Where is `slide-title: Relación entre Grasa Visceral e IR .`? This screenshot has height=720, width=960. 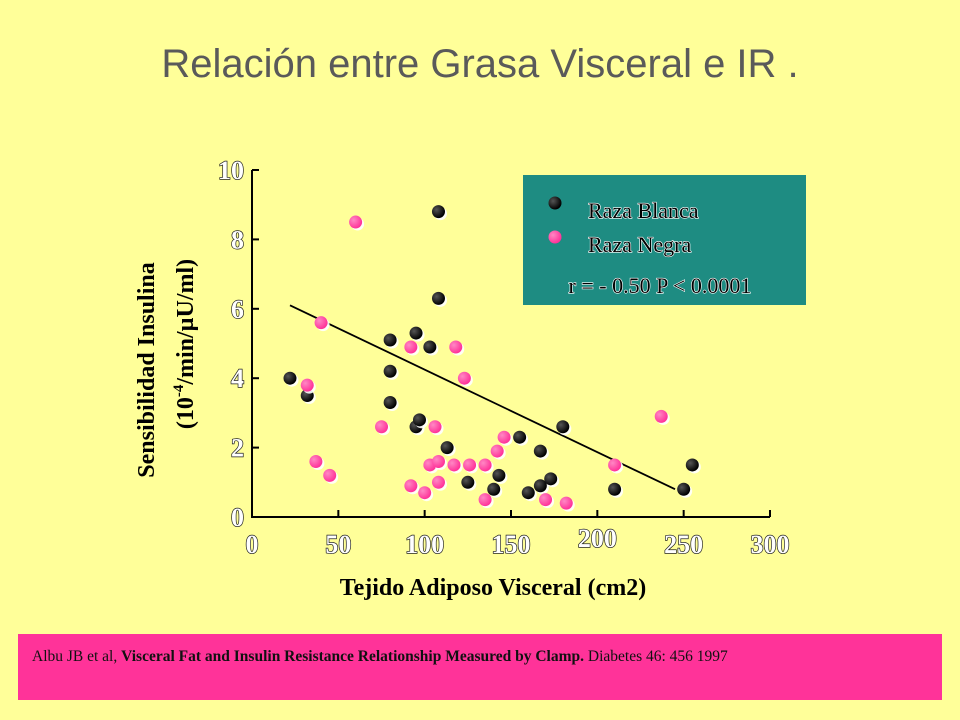 slide-title: Relación entre Grasa Visceral e IR . is located at coordinates (480, 64).